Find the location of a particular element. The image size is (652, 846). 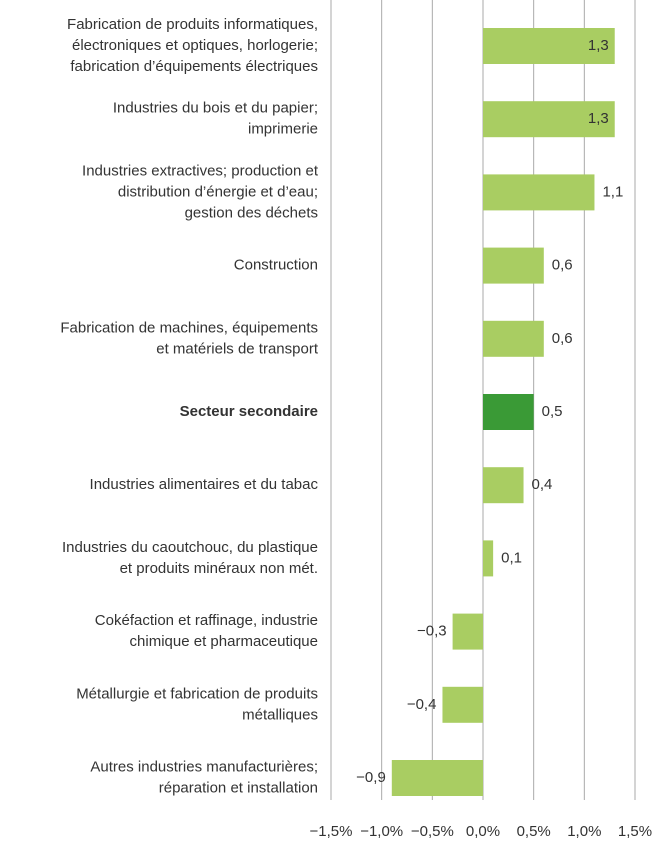

category-label: Industries extractives; production et is located at coordinates (200, 170).